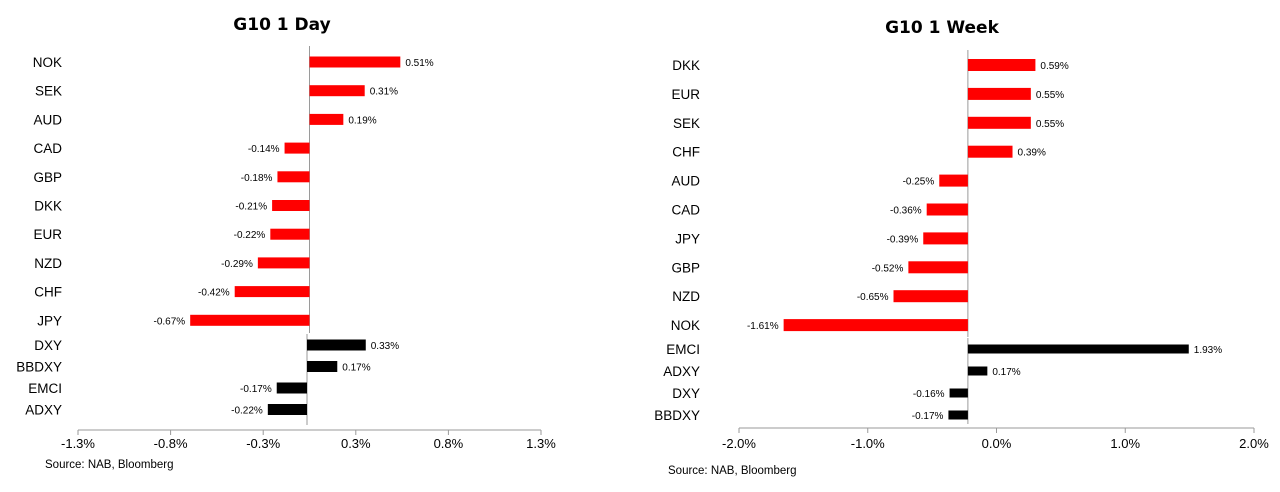 This screenshot has height=492, width=1280. Describe the element at coordinates (78, 443) in the screenshot. I see `x-tick-label: -1.3%` at that location.